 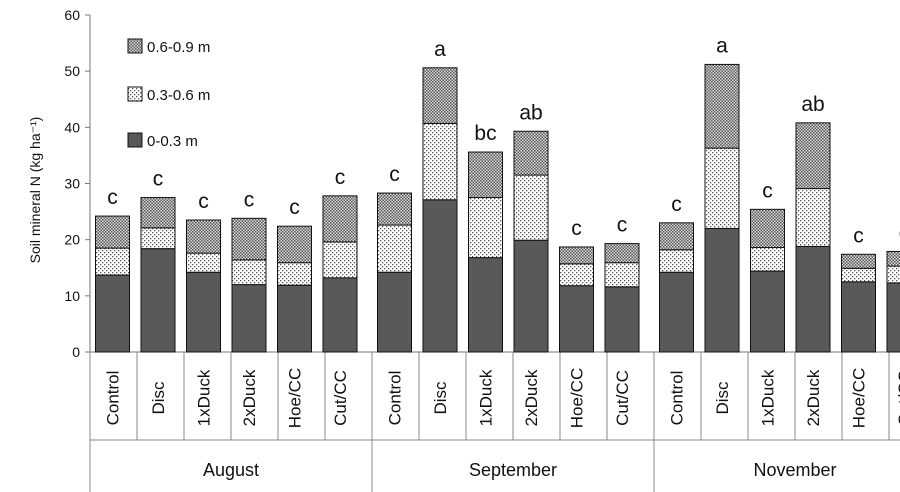 I want to click on category-label: 2xDuck, so click(x=249, y=397).